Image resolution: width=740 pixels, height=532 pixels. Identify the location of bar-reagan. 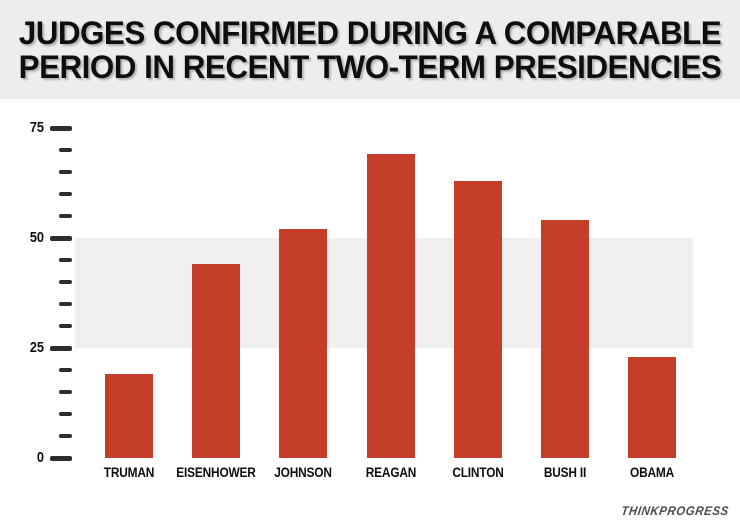
(390, 306).